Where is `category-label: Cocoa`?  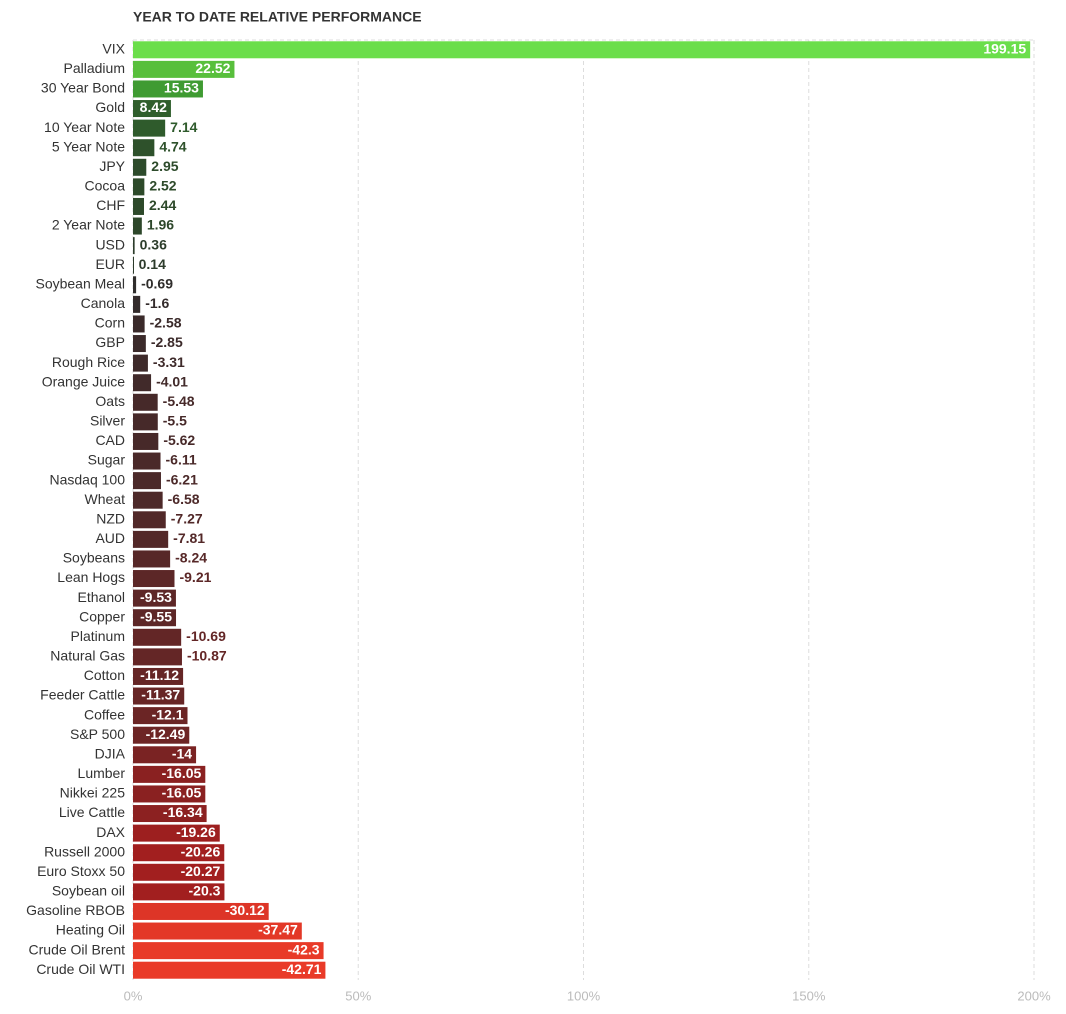
category-label: Cocoa is located at coordinates (105, 186).